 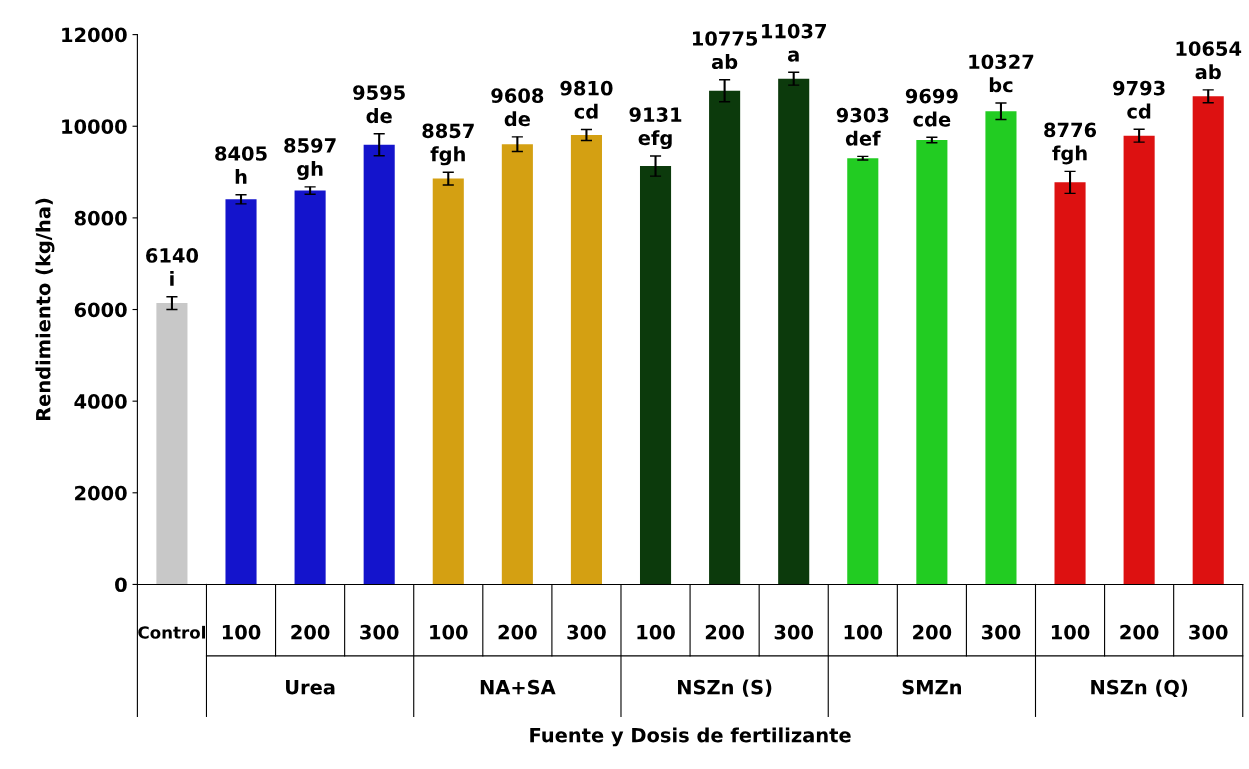 What do you see at coordinates (310, 687) in the screenshot?
I see `text: Urea` at bounding box center [310, 687].